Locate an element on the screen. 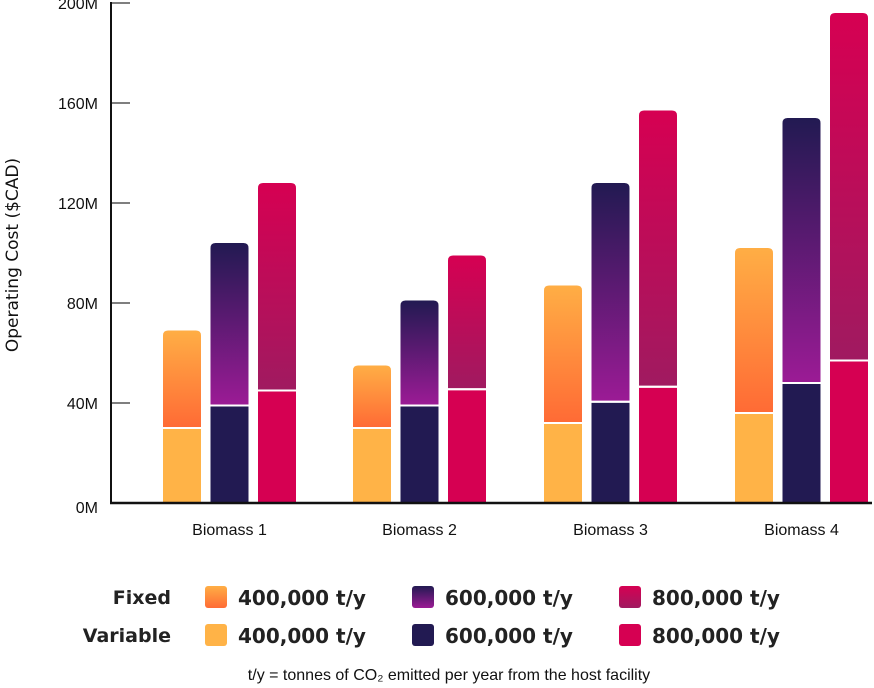  y-tick-label: 160M is located at coordinates (78, 104).